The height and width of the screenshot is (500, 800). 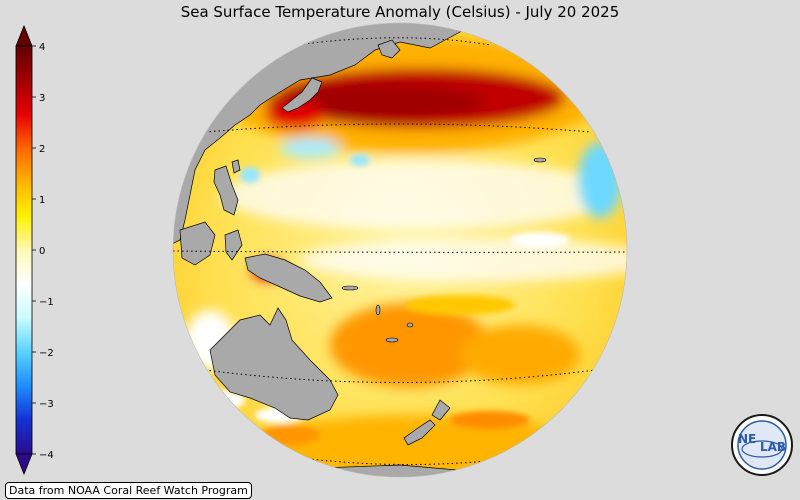 What do you see at coordinates (24, 35) in the screenshot?
I see `colorbar-max-arrow` at bounding box center [24, 35].